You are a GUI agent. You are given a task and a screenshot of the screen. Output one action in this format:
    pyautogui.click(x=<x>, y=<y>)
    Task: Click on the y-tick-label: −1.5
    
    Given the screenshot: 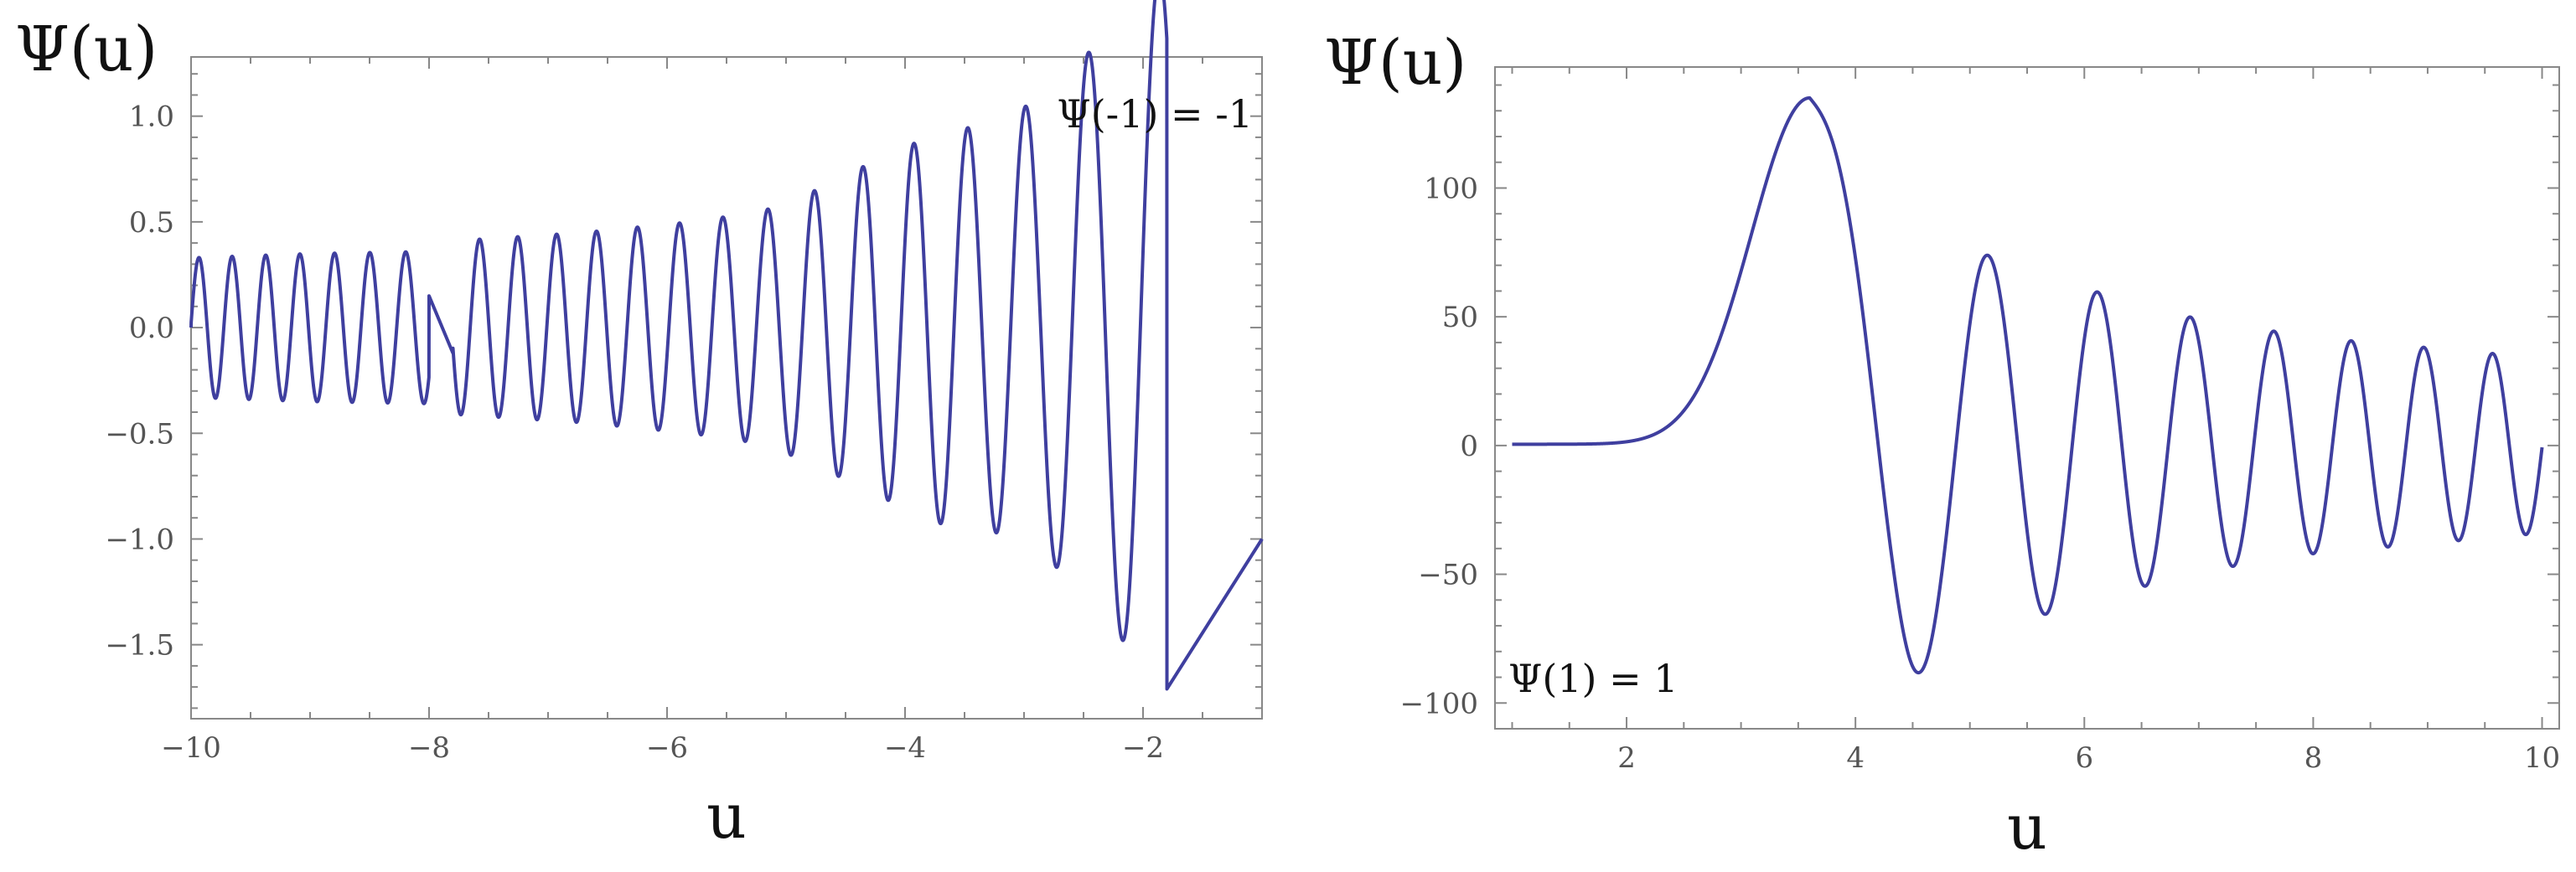 What is the action you would take?
    pyautogui.click(x=139, y=646)
    